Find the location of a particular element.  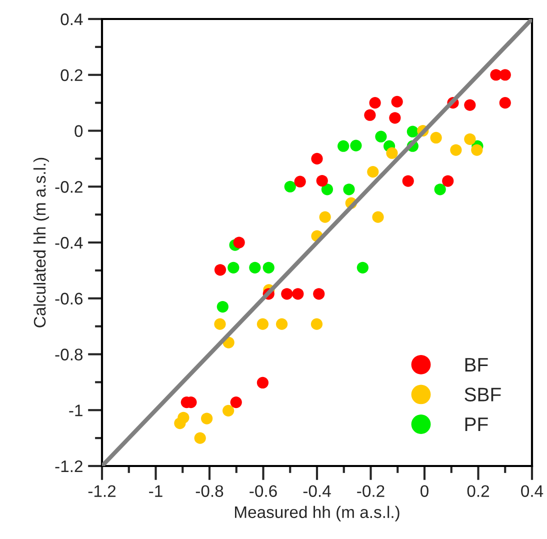

y-tick-label: -0.6 is located at coordinates (69, 298).